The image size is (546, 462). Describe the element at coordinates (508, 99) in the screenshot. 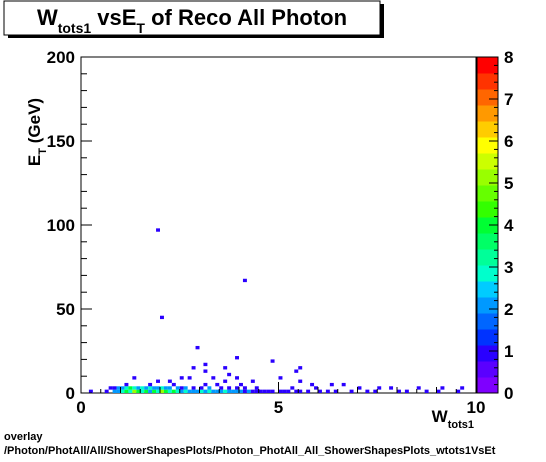

I see `color-scale-label: 7` at that location.